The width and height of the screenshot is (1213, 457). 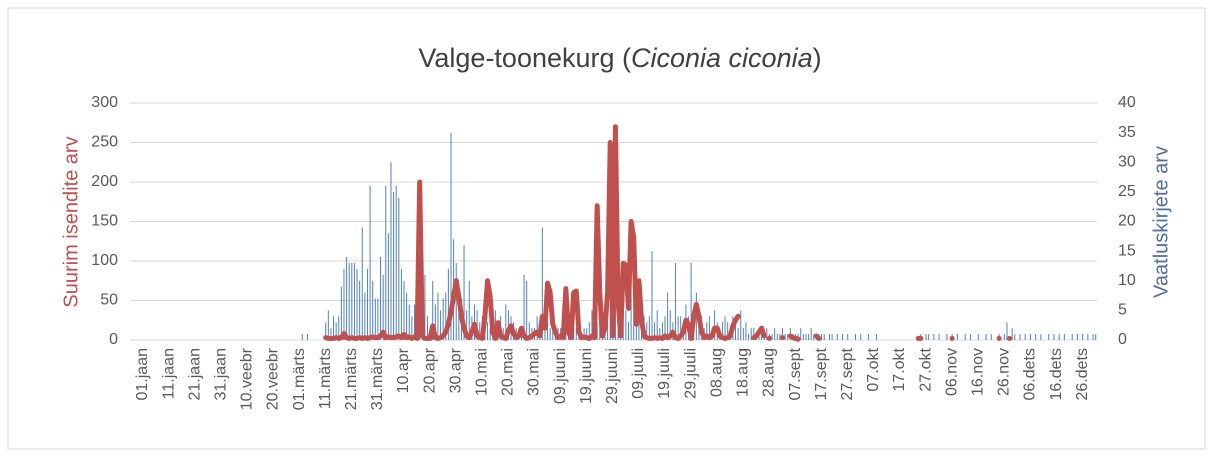 I want to click on x-tick-label: 29.juuni, so click(x=612, y=376).